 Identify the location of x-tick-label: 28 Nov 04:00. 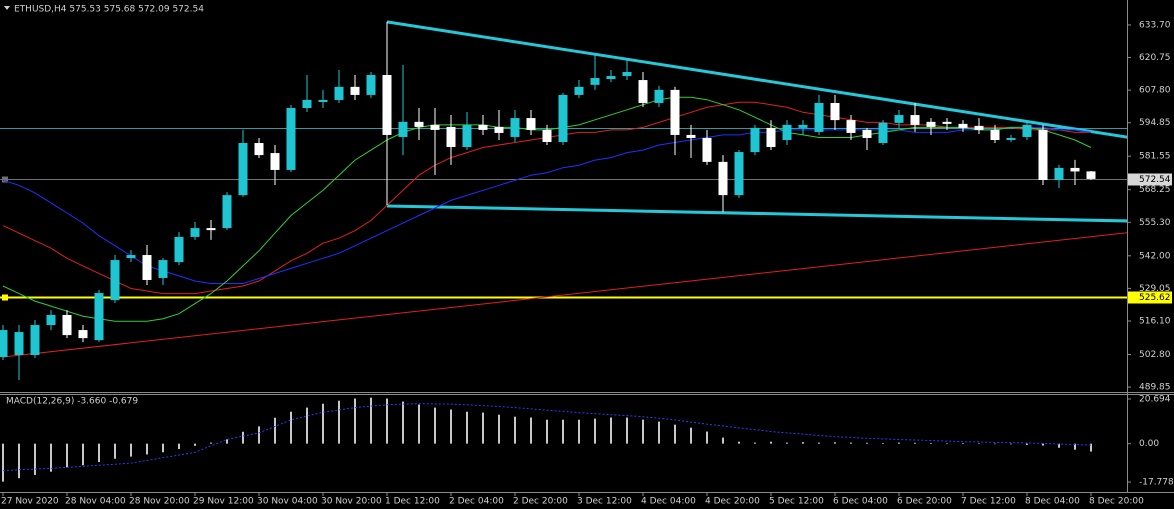
(95, 502).